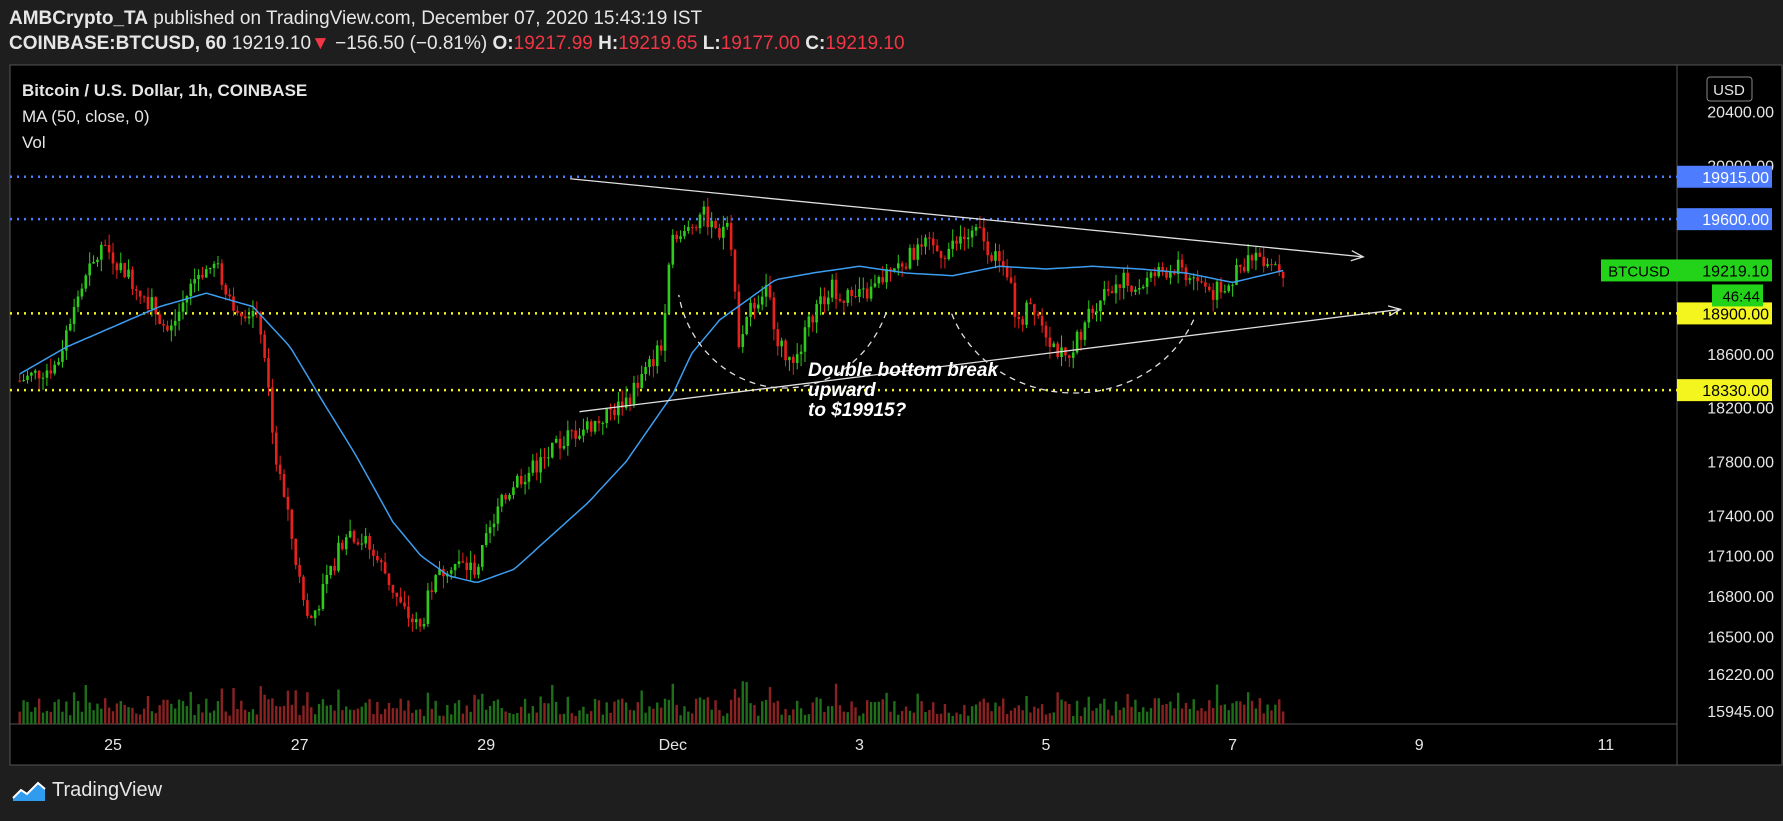 Image resolution: width=1783 pixels, height=821 pixels. What do you see at coordinates (1357, 256) in the screenshot?
I see `trendline-arrow` at bounding box center [1357, 256].